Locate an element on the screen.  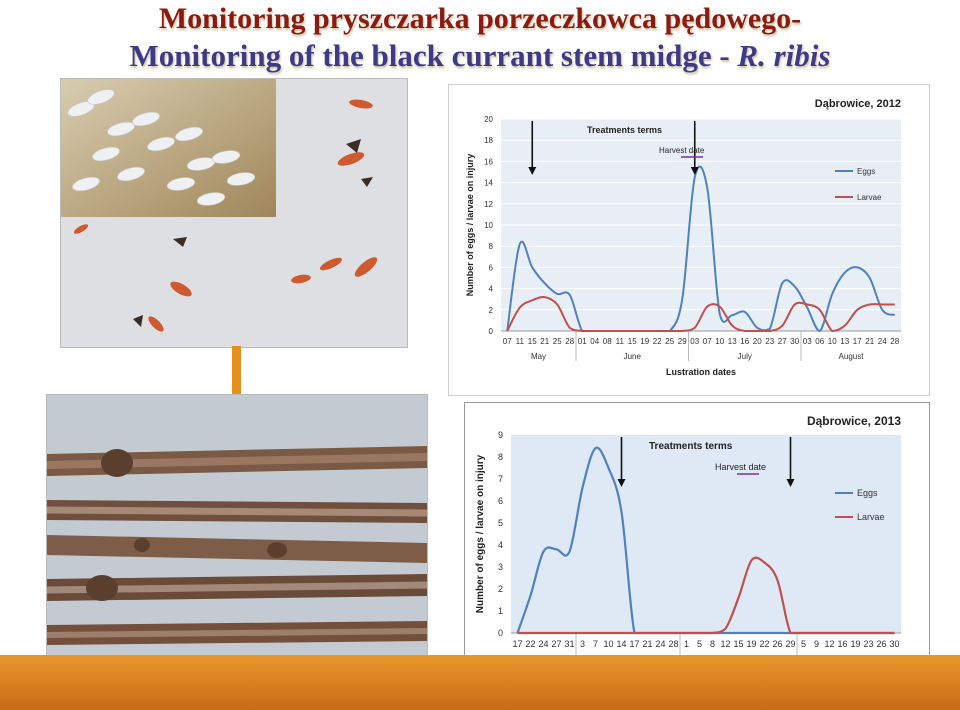
chart2013-y-tick-label: 4 is located at coordinates (500, 545).